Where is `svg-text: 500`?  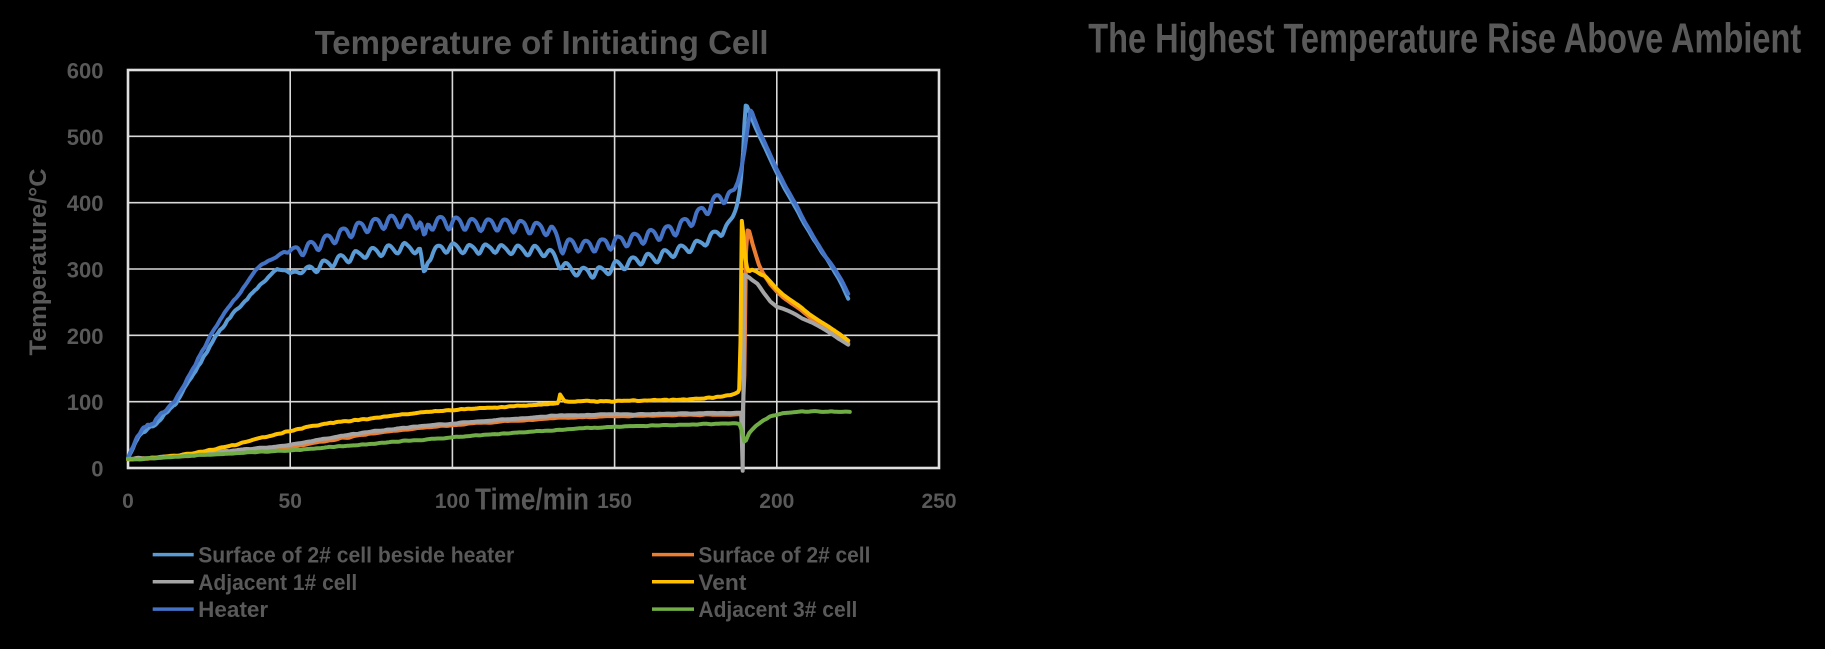 svg-text: 500 is located at coordinates (85, 137).